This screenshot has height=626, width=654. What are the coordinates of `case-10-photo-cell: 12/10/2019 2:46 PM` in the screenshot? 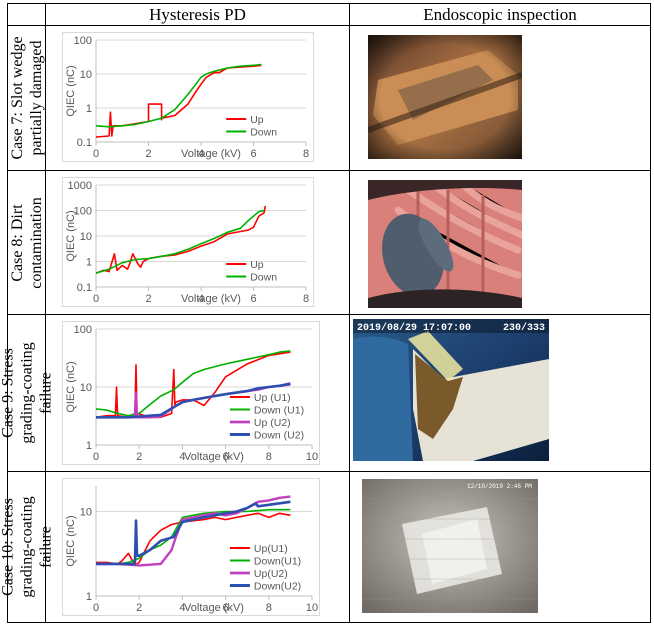 It's located at (500, 547).